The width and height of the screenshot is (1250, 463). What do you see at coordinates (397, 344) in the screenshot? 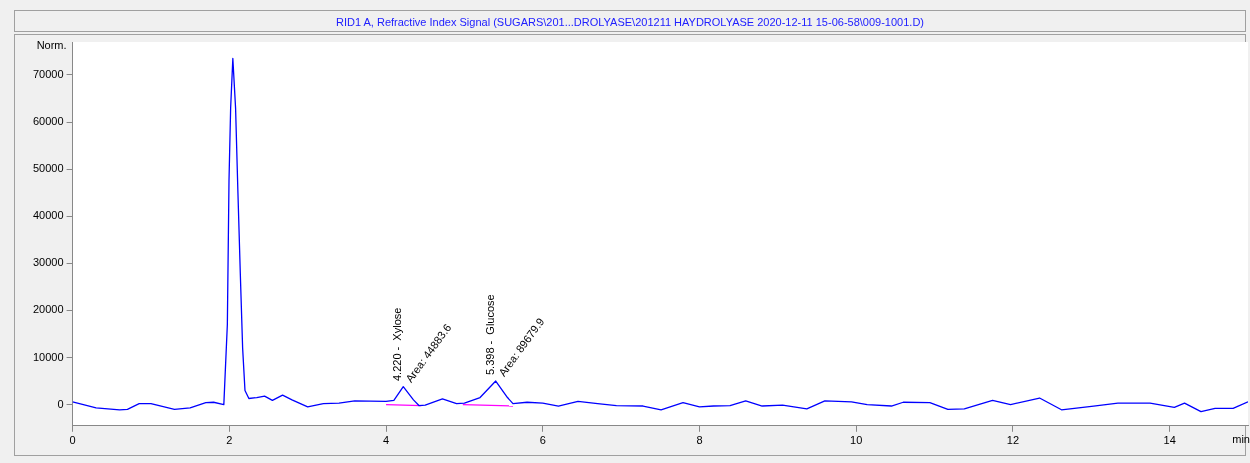
I see `annotation: 4.220 - Xylose` at bounding box center [397, 344].